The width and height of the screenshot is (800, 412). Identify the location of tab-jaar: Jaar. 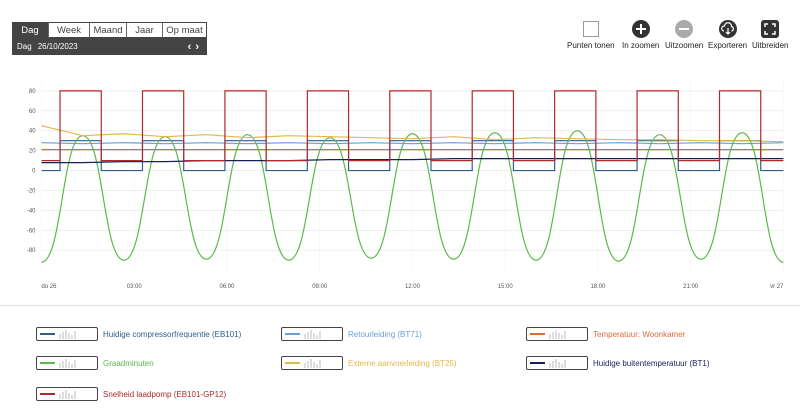
(145, 30).